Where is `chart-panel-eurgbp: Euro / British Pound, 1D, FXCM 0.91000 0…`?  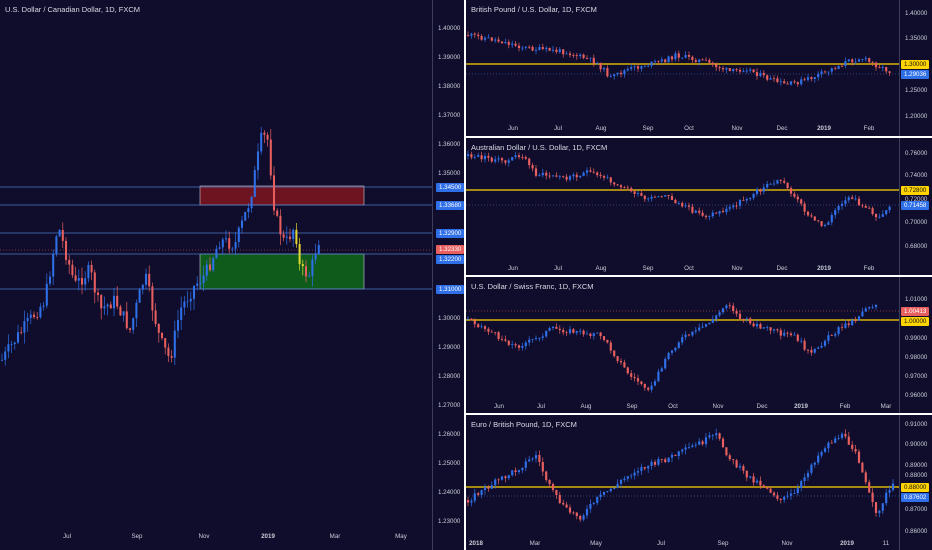 chart-panel-eurgbp: Euro / British Pound, 1D, FXCM 0.91000 0… is located at coordinates (699, 482).